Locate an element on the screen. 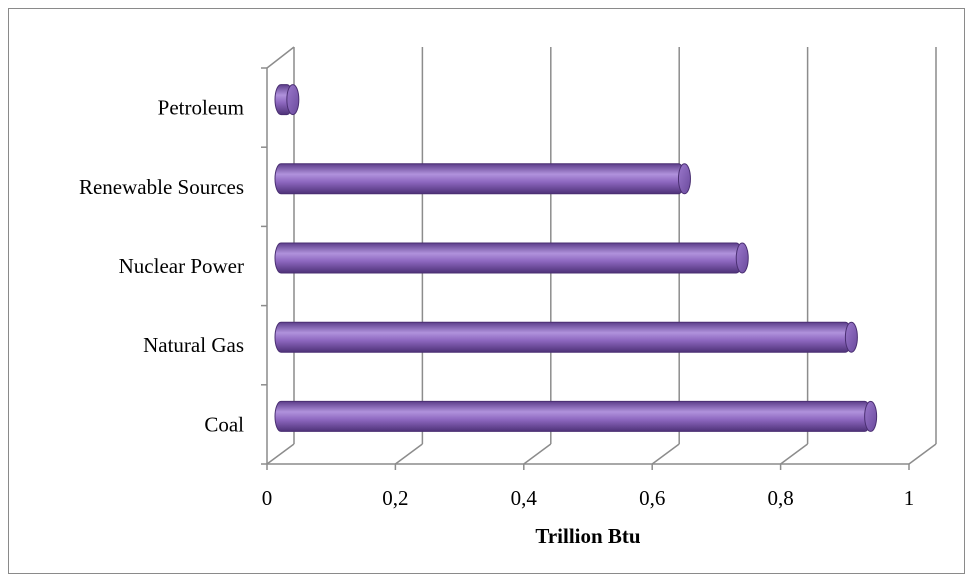  x-tick-label: 0,6 is located at coordinates (652, 498).